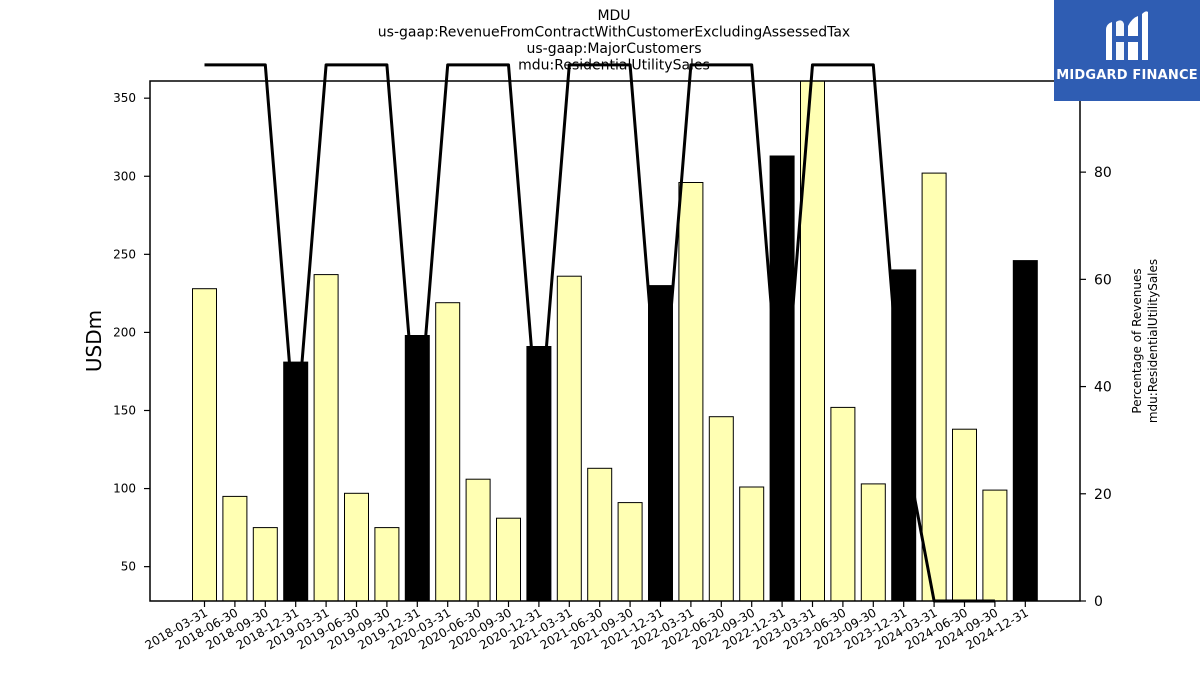  What do you see at coordinates (1137, 340) in the screenshot?
I see `y2-label-line-0: Percentage of Revenues` at bounding box center [1137, 340].